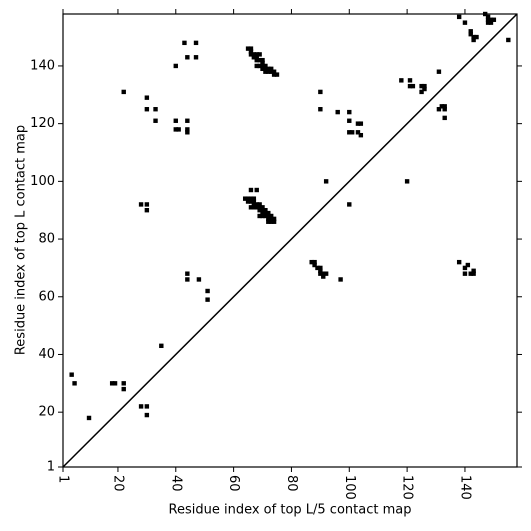  I want to click on x-tick-label: 80, so click(291, 483).